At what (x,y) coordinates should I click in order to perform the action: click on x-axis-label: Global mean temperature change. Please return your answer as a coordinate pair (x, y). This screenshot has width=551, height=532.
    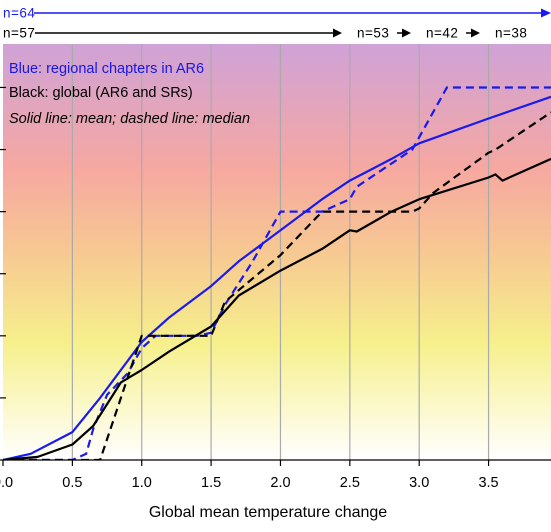
    Looking at the image, I should click on (268, 512).